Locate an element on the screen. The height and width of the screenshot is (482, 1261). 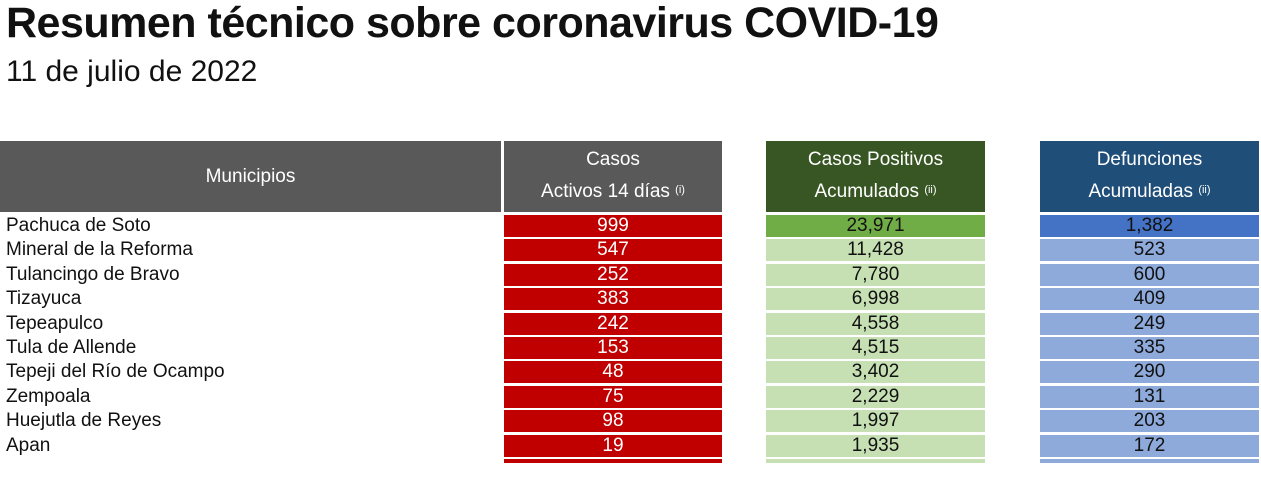
cell-municipio: Tepeji del Río de Ocampo is located at coordinates (115, 372).